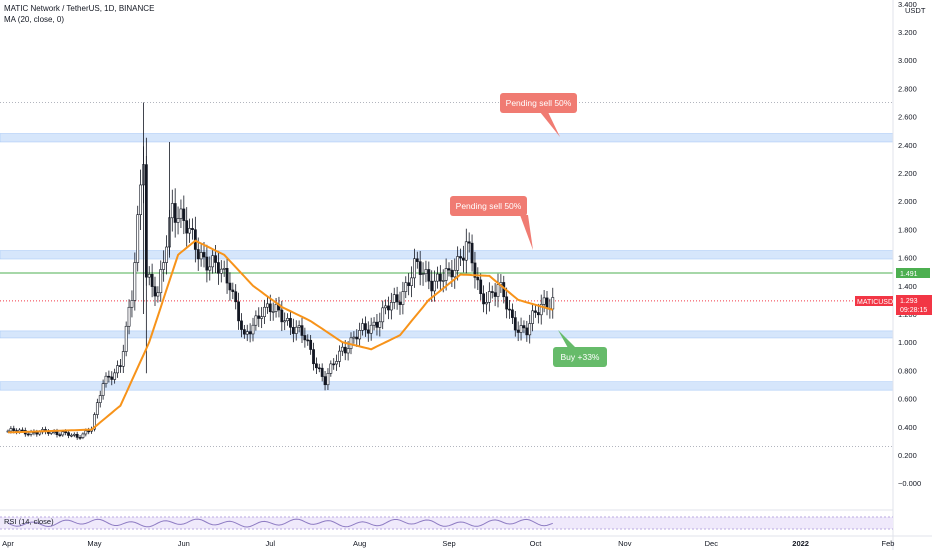 The width and height of the screenshot is (932, 550). I want to click on x-tick-label: Jun, so click(184, 543).